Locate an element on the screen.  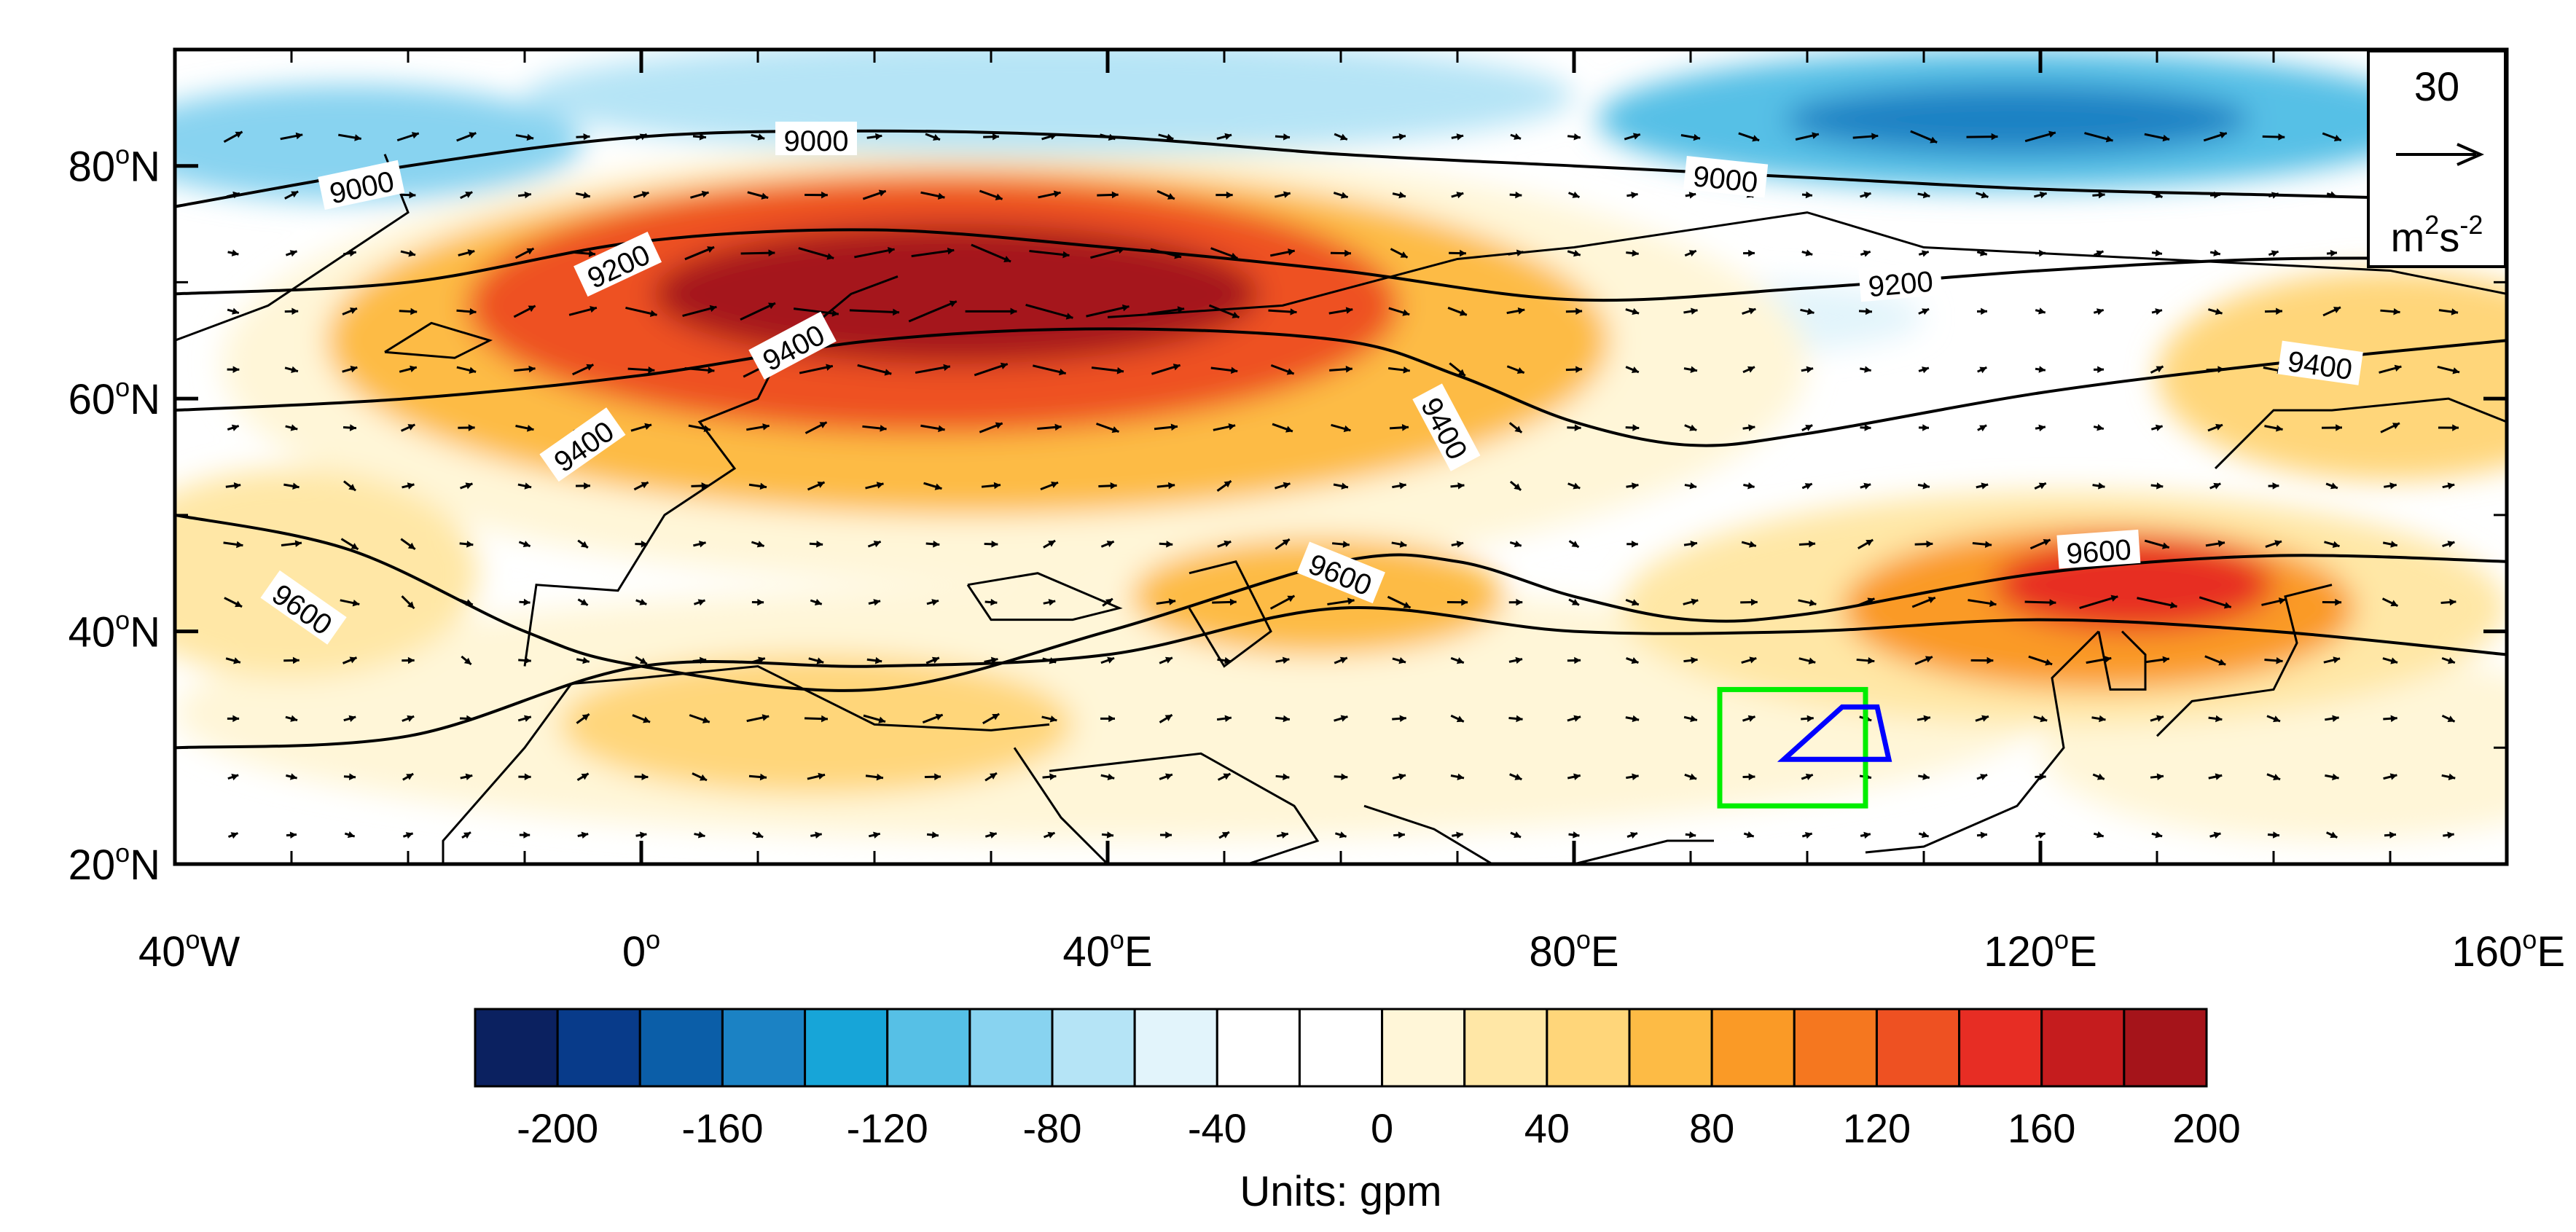
coastline-japan is located at coordinates (2244, 661).